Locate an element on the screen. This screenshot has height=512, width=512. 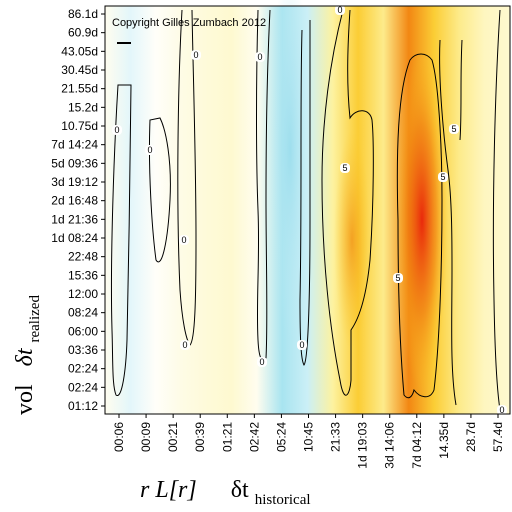
x-tick-label: 00:39 is located at coordinates (200, 437).